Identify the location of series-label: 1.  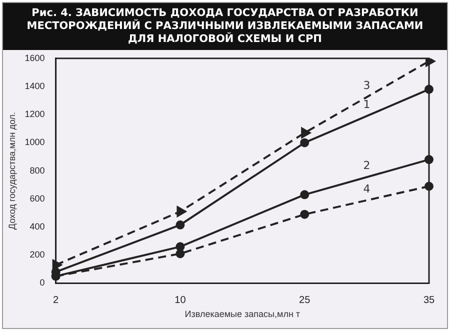
(366, 105).